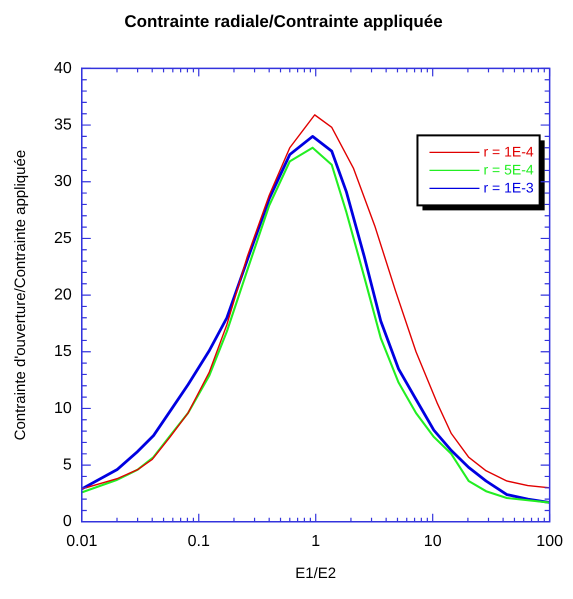 This screenshot has height=599, width=573. Describe the element at coordinates (508, 187) in the screenshot. I see `legend-label: r = 1E-3` at that location.